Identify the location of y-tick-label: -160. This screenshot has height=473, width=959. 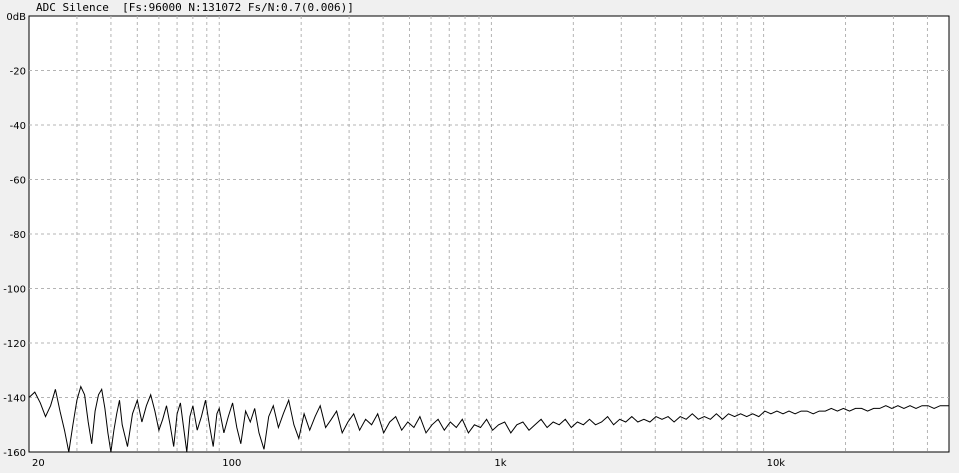
(14, 453).